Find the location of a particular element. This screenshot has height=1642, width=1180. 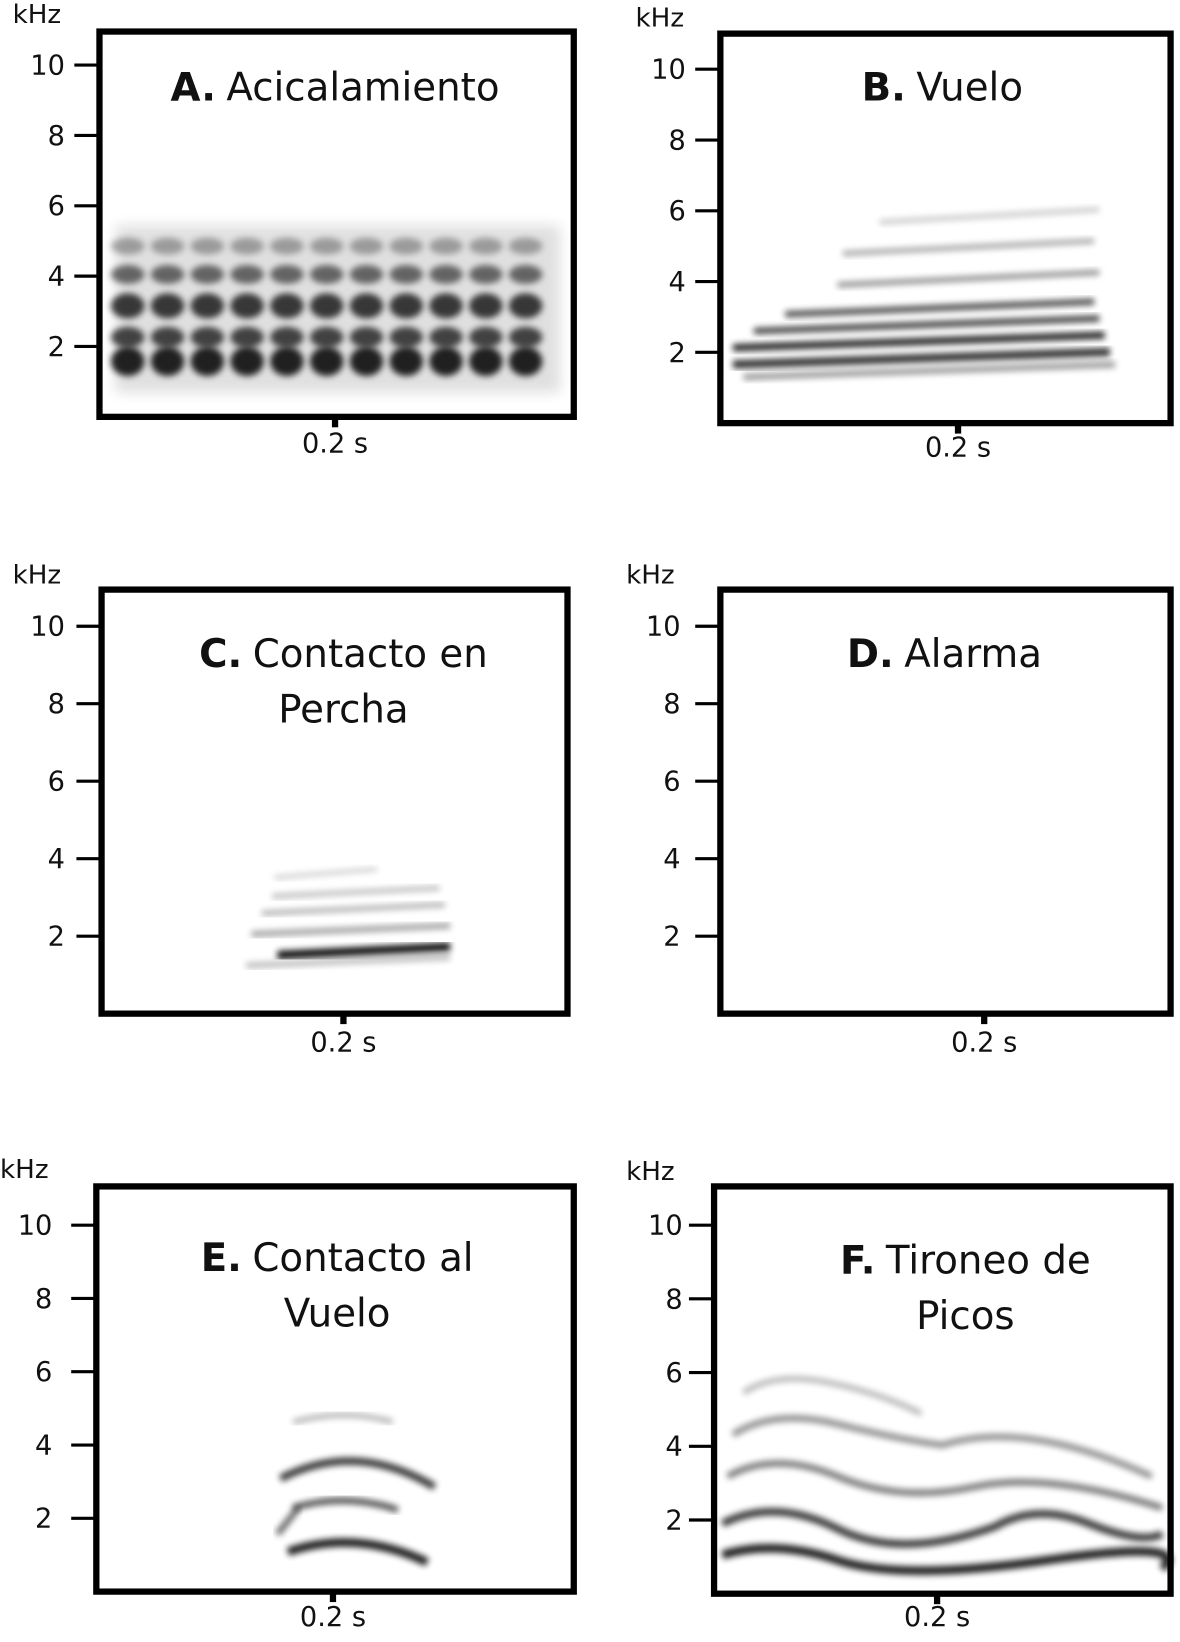

spectrogram-panel: kHz 10 8 6 4 2 C. Contacto en Percha 0.2 s is located at coordinates (292, 809).